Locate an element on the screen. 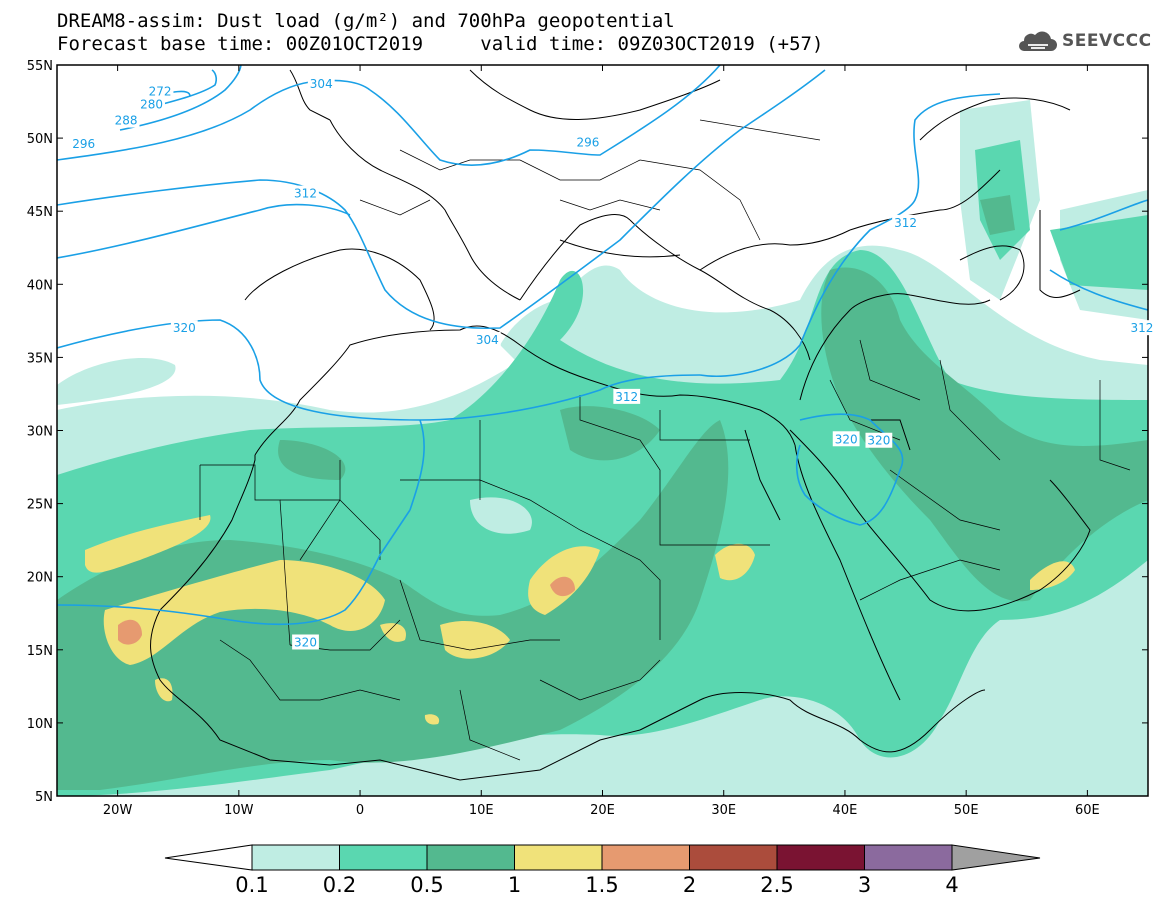 The width and height of the screenshot is (1165, 907). lat-label: 40N is located at coordinates (40, 285).